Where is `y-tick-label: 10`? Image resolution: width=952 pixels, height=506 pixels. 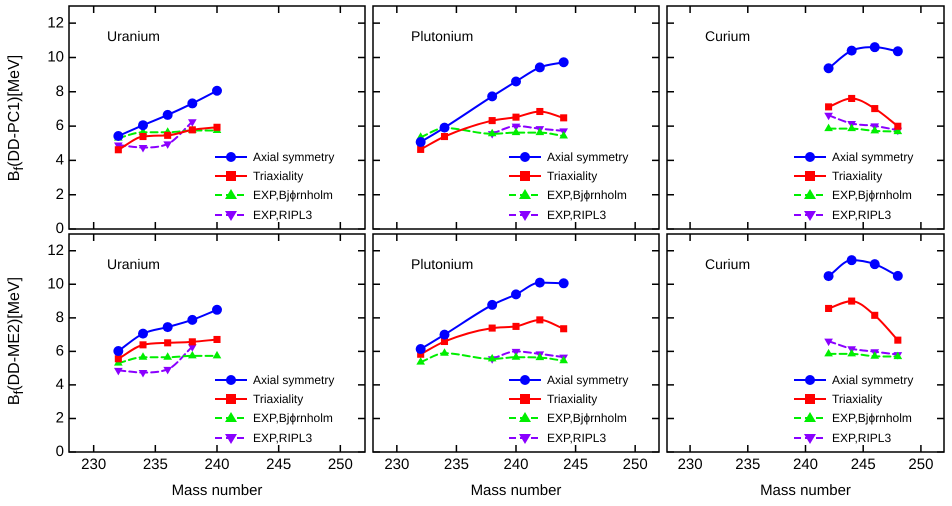
y-tick-label: 10 is located at coordinates (55, 57).